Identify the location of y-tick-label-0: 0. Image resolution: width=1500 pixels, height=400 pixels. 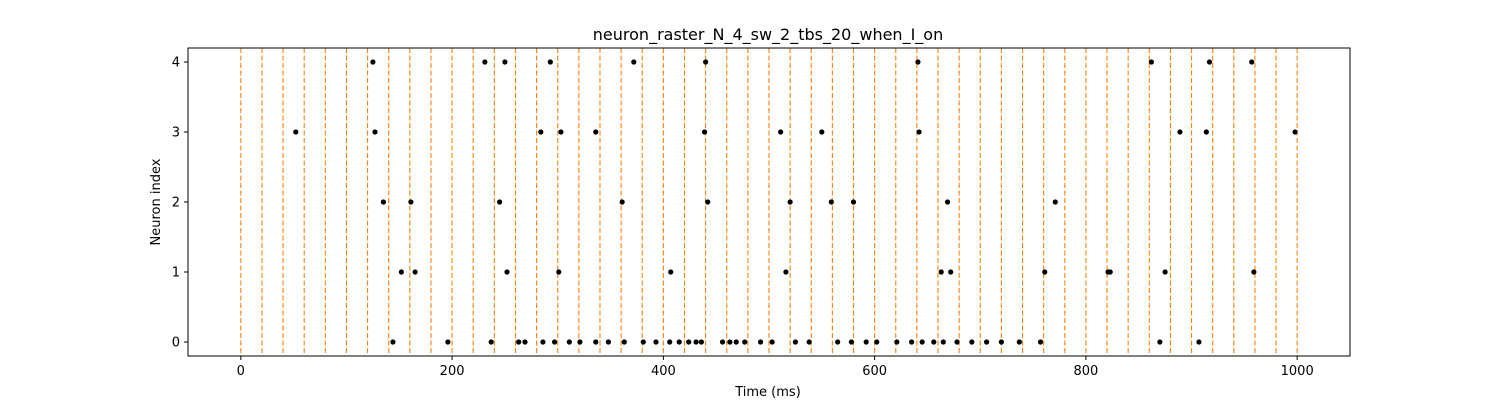
(176, 343).